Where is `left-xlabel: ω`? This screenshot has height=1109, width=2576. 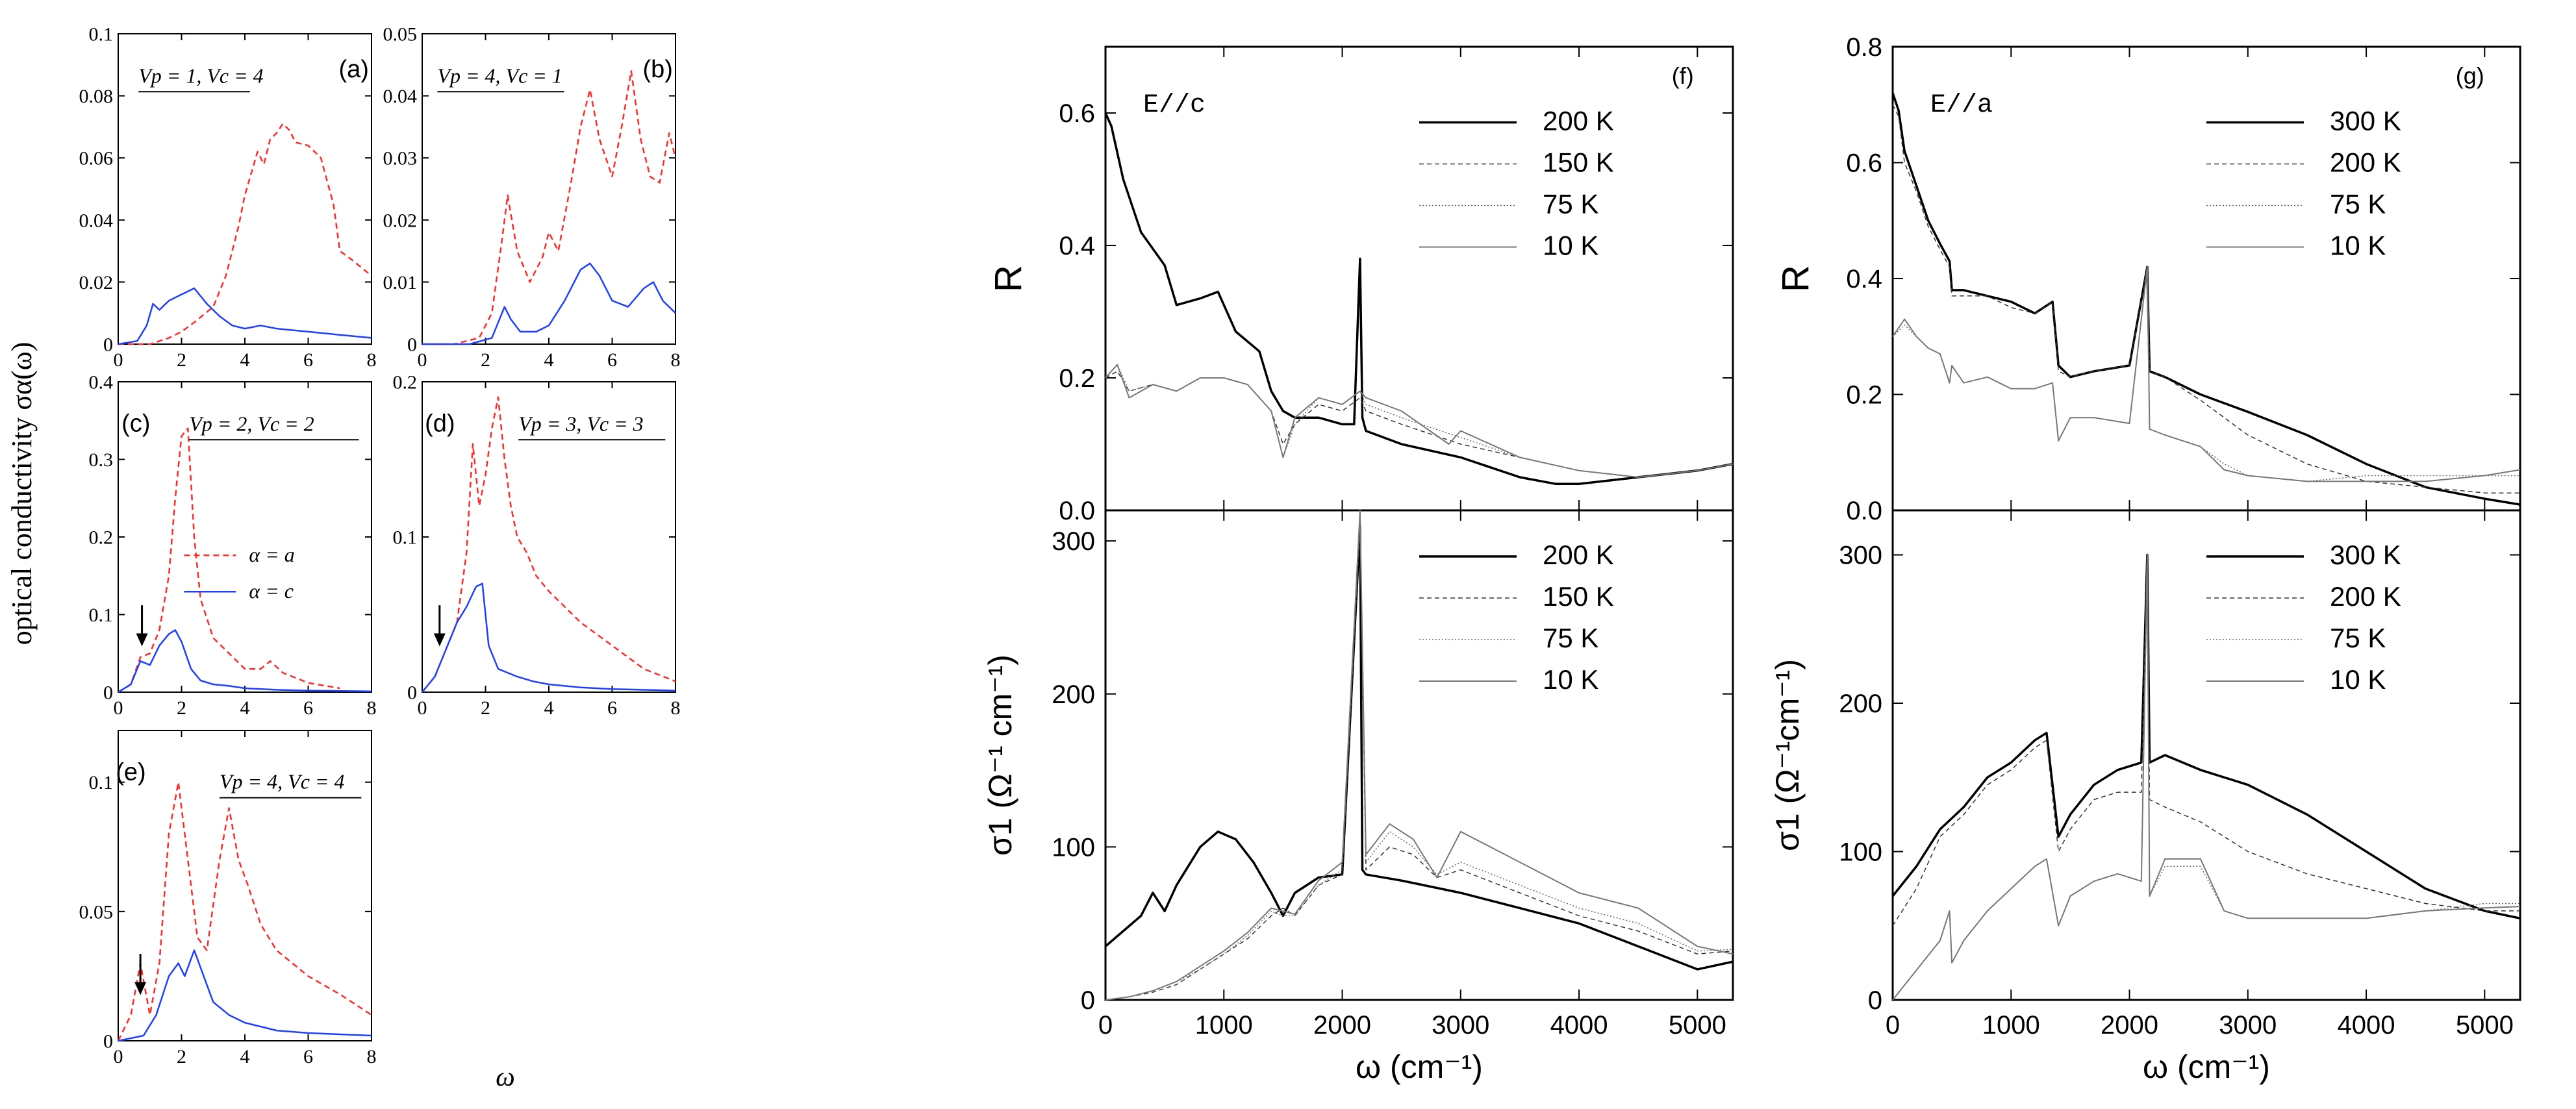
left-xlabel: ω is located at coordinates (505, 1077).